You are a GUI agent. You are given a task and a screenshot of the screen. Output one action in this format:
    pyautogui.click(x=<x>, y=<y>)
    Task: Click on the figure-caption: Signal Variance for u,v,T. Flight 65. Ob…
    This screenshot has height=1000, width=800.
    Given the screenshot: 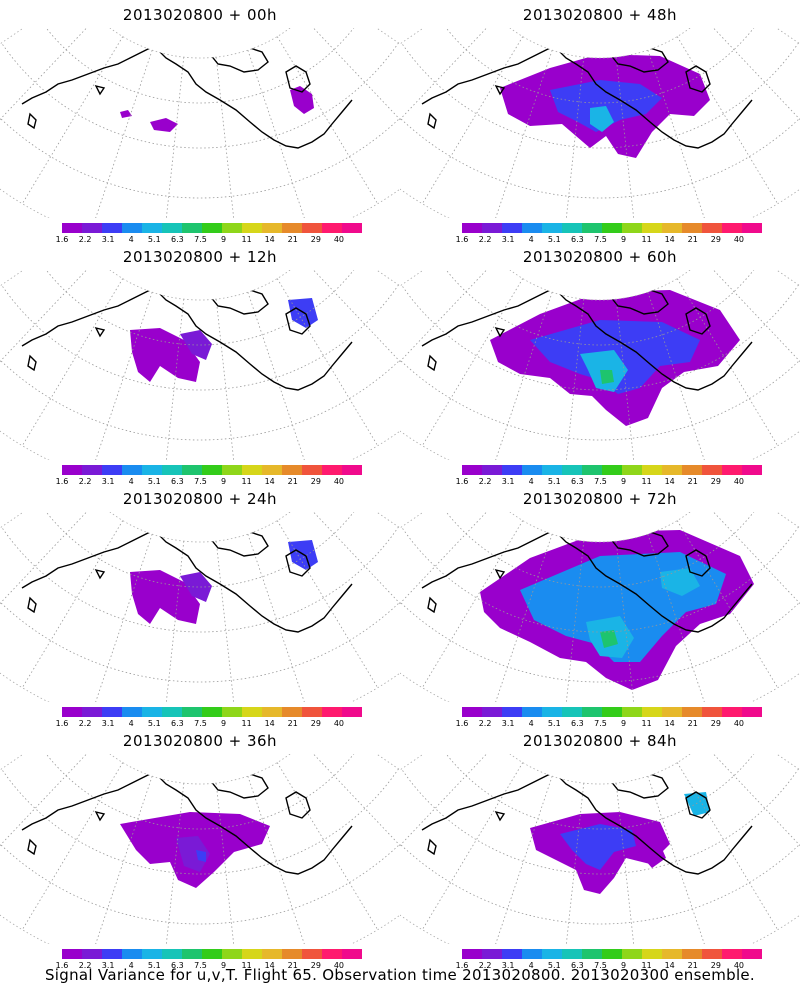 What is the action you would take?
    pyautogui.click(x=400, y=975)
    